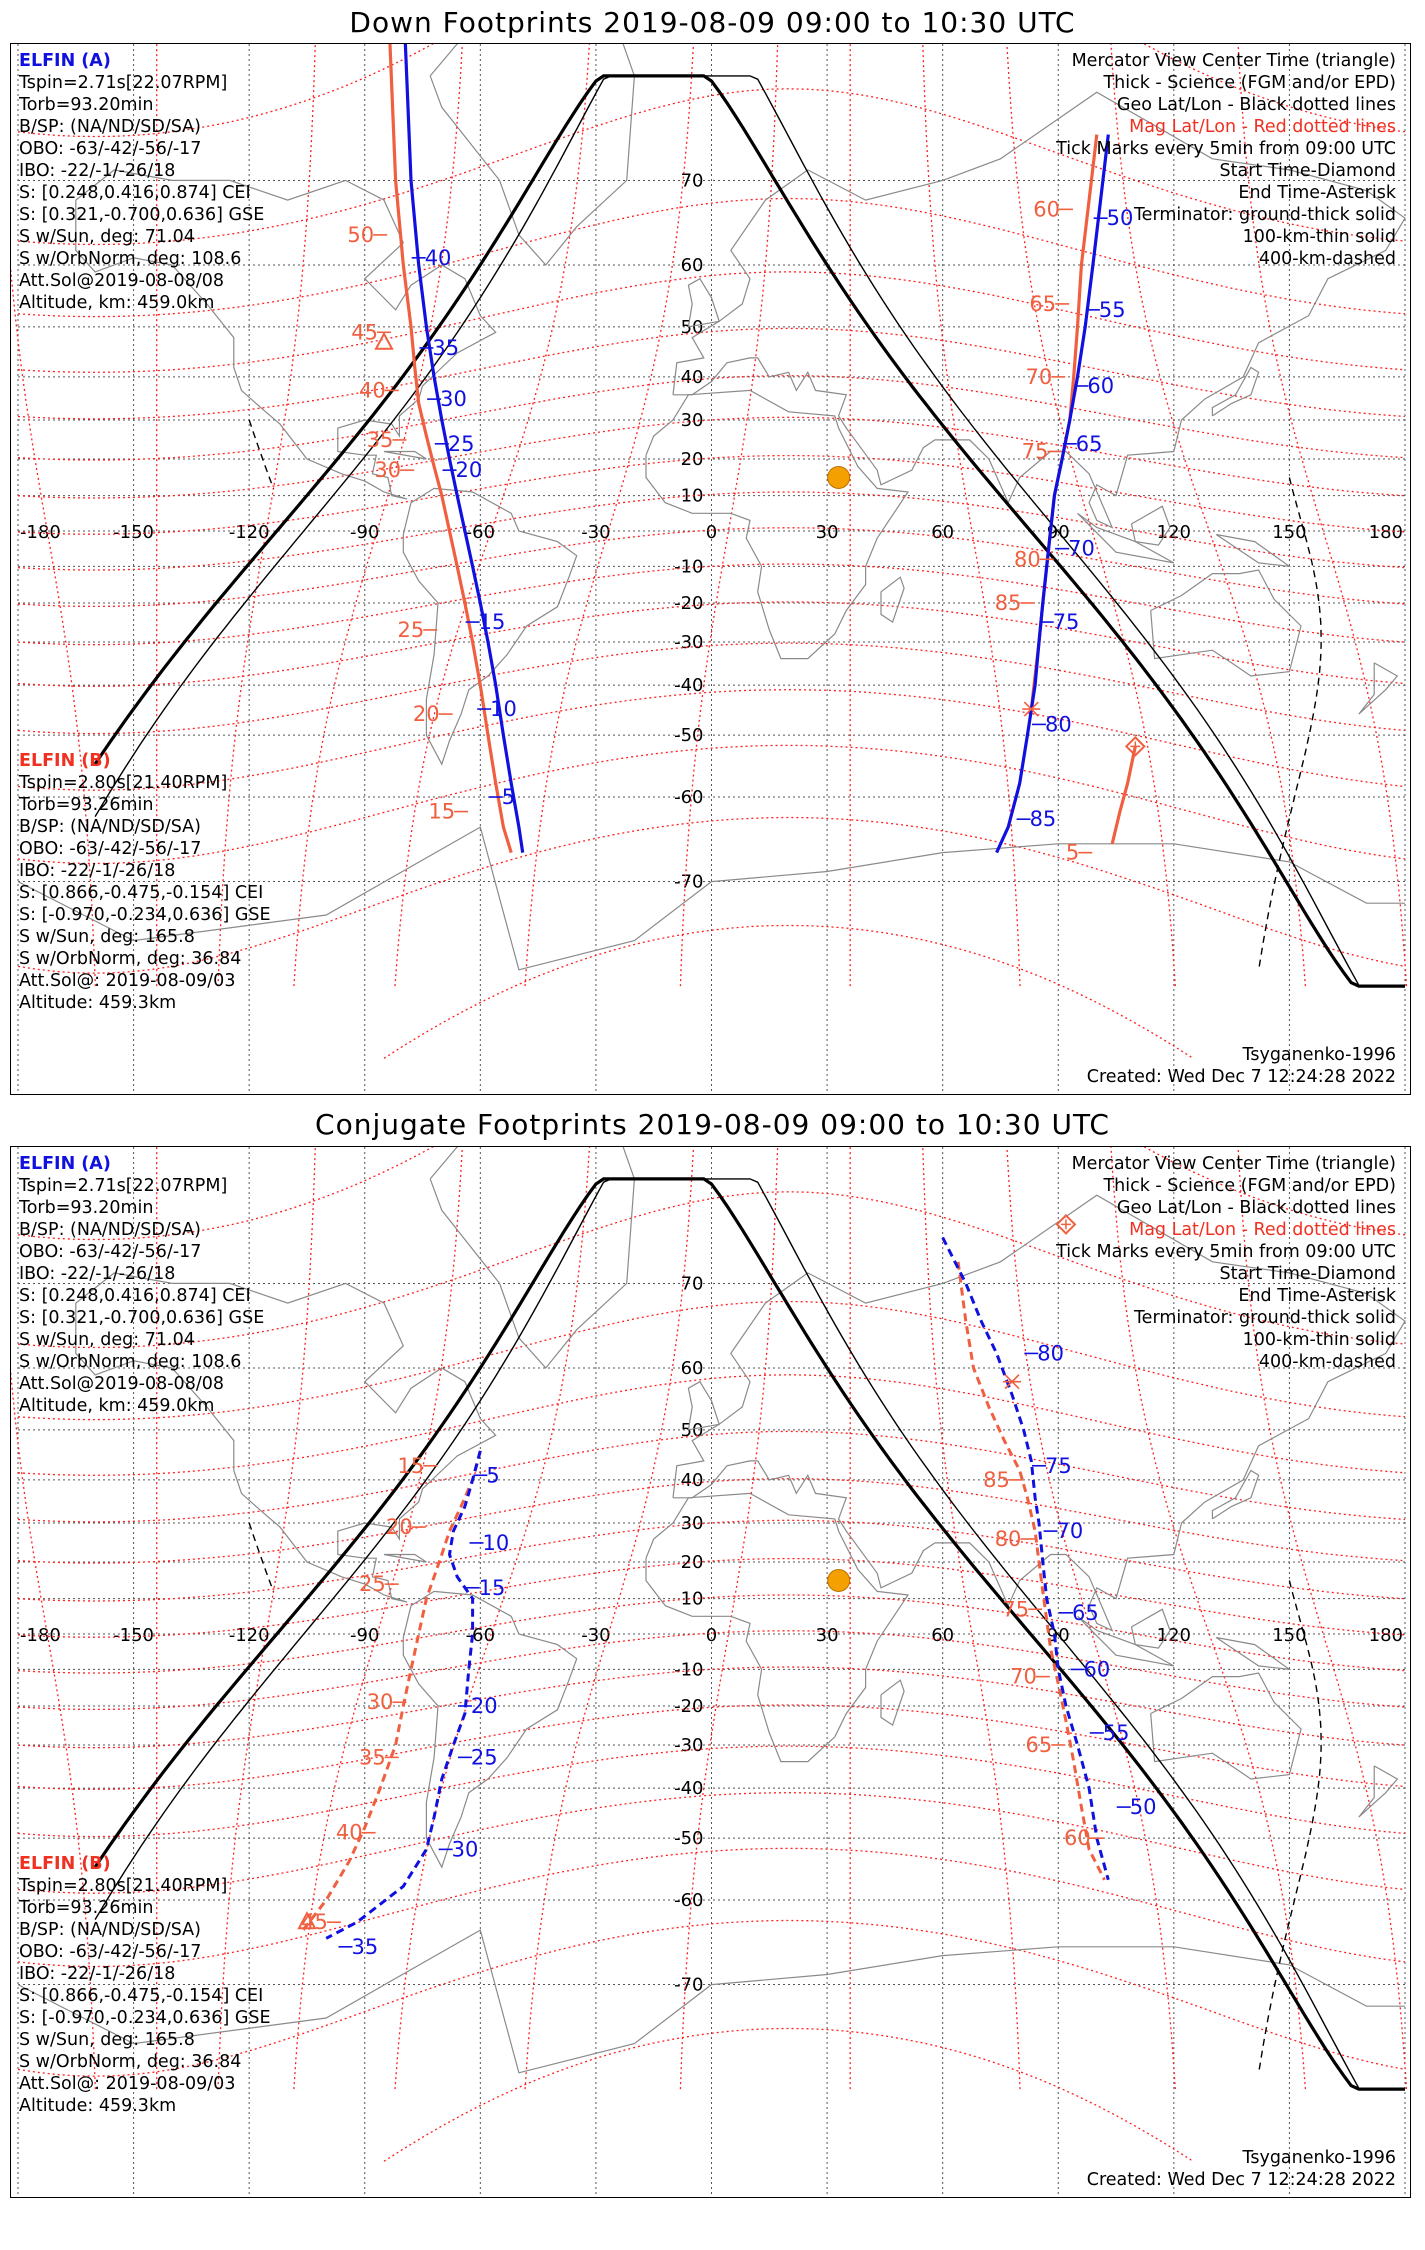 The width and height of the screenshot is (1425, 2250). I want to click on lon-tick-label: -120, so click(249, 1635).